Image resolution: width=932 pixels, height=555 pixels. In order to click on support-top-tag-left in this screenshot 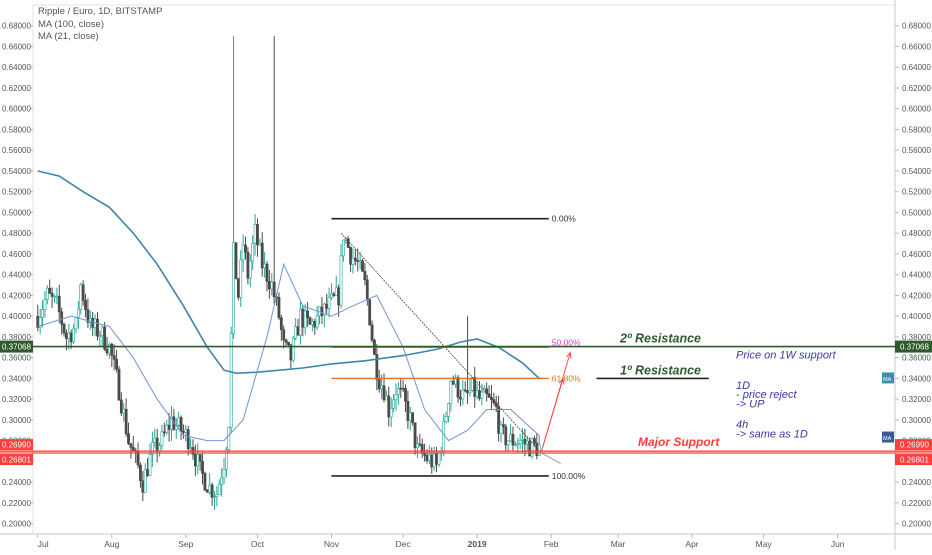, I will do `click(16, 445)`.